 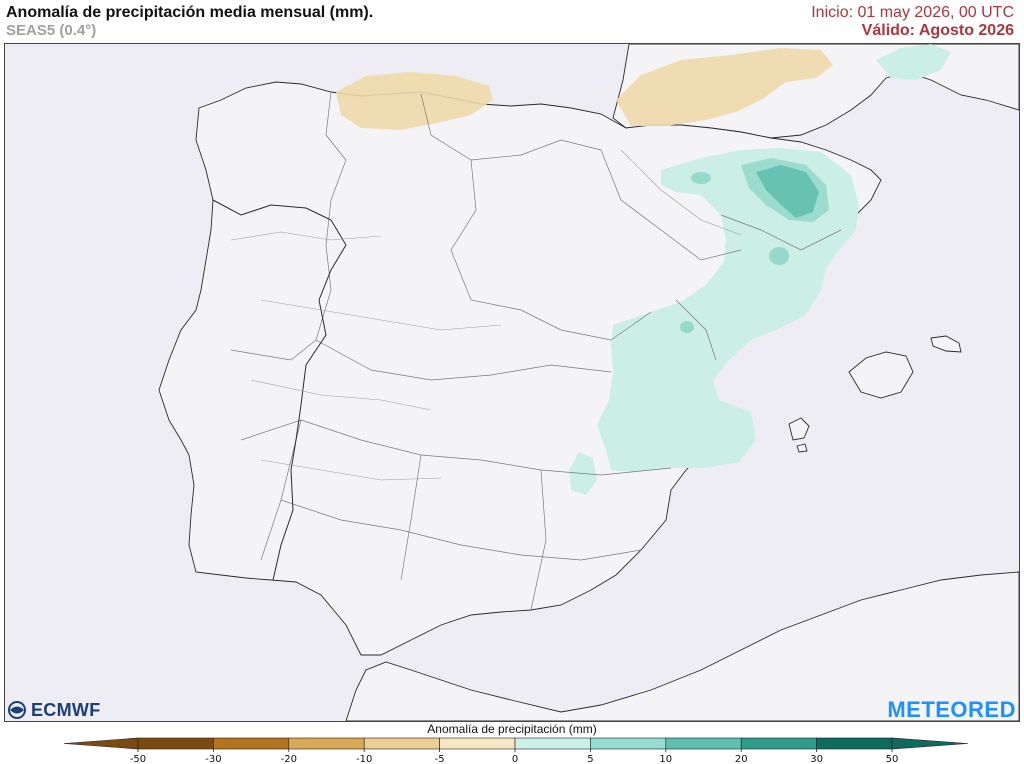 I want to click on anomaly-positive-east, so click(x=728, y=310).